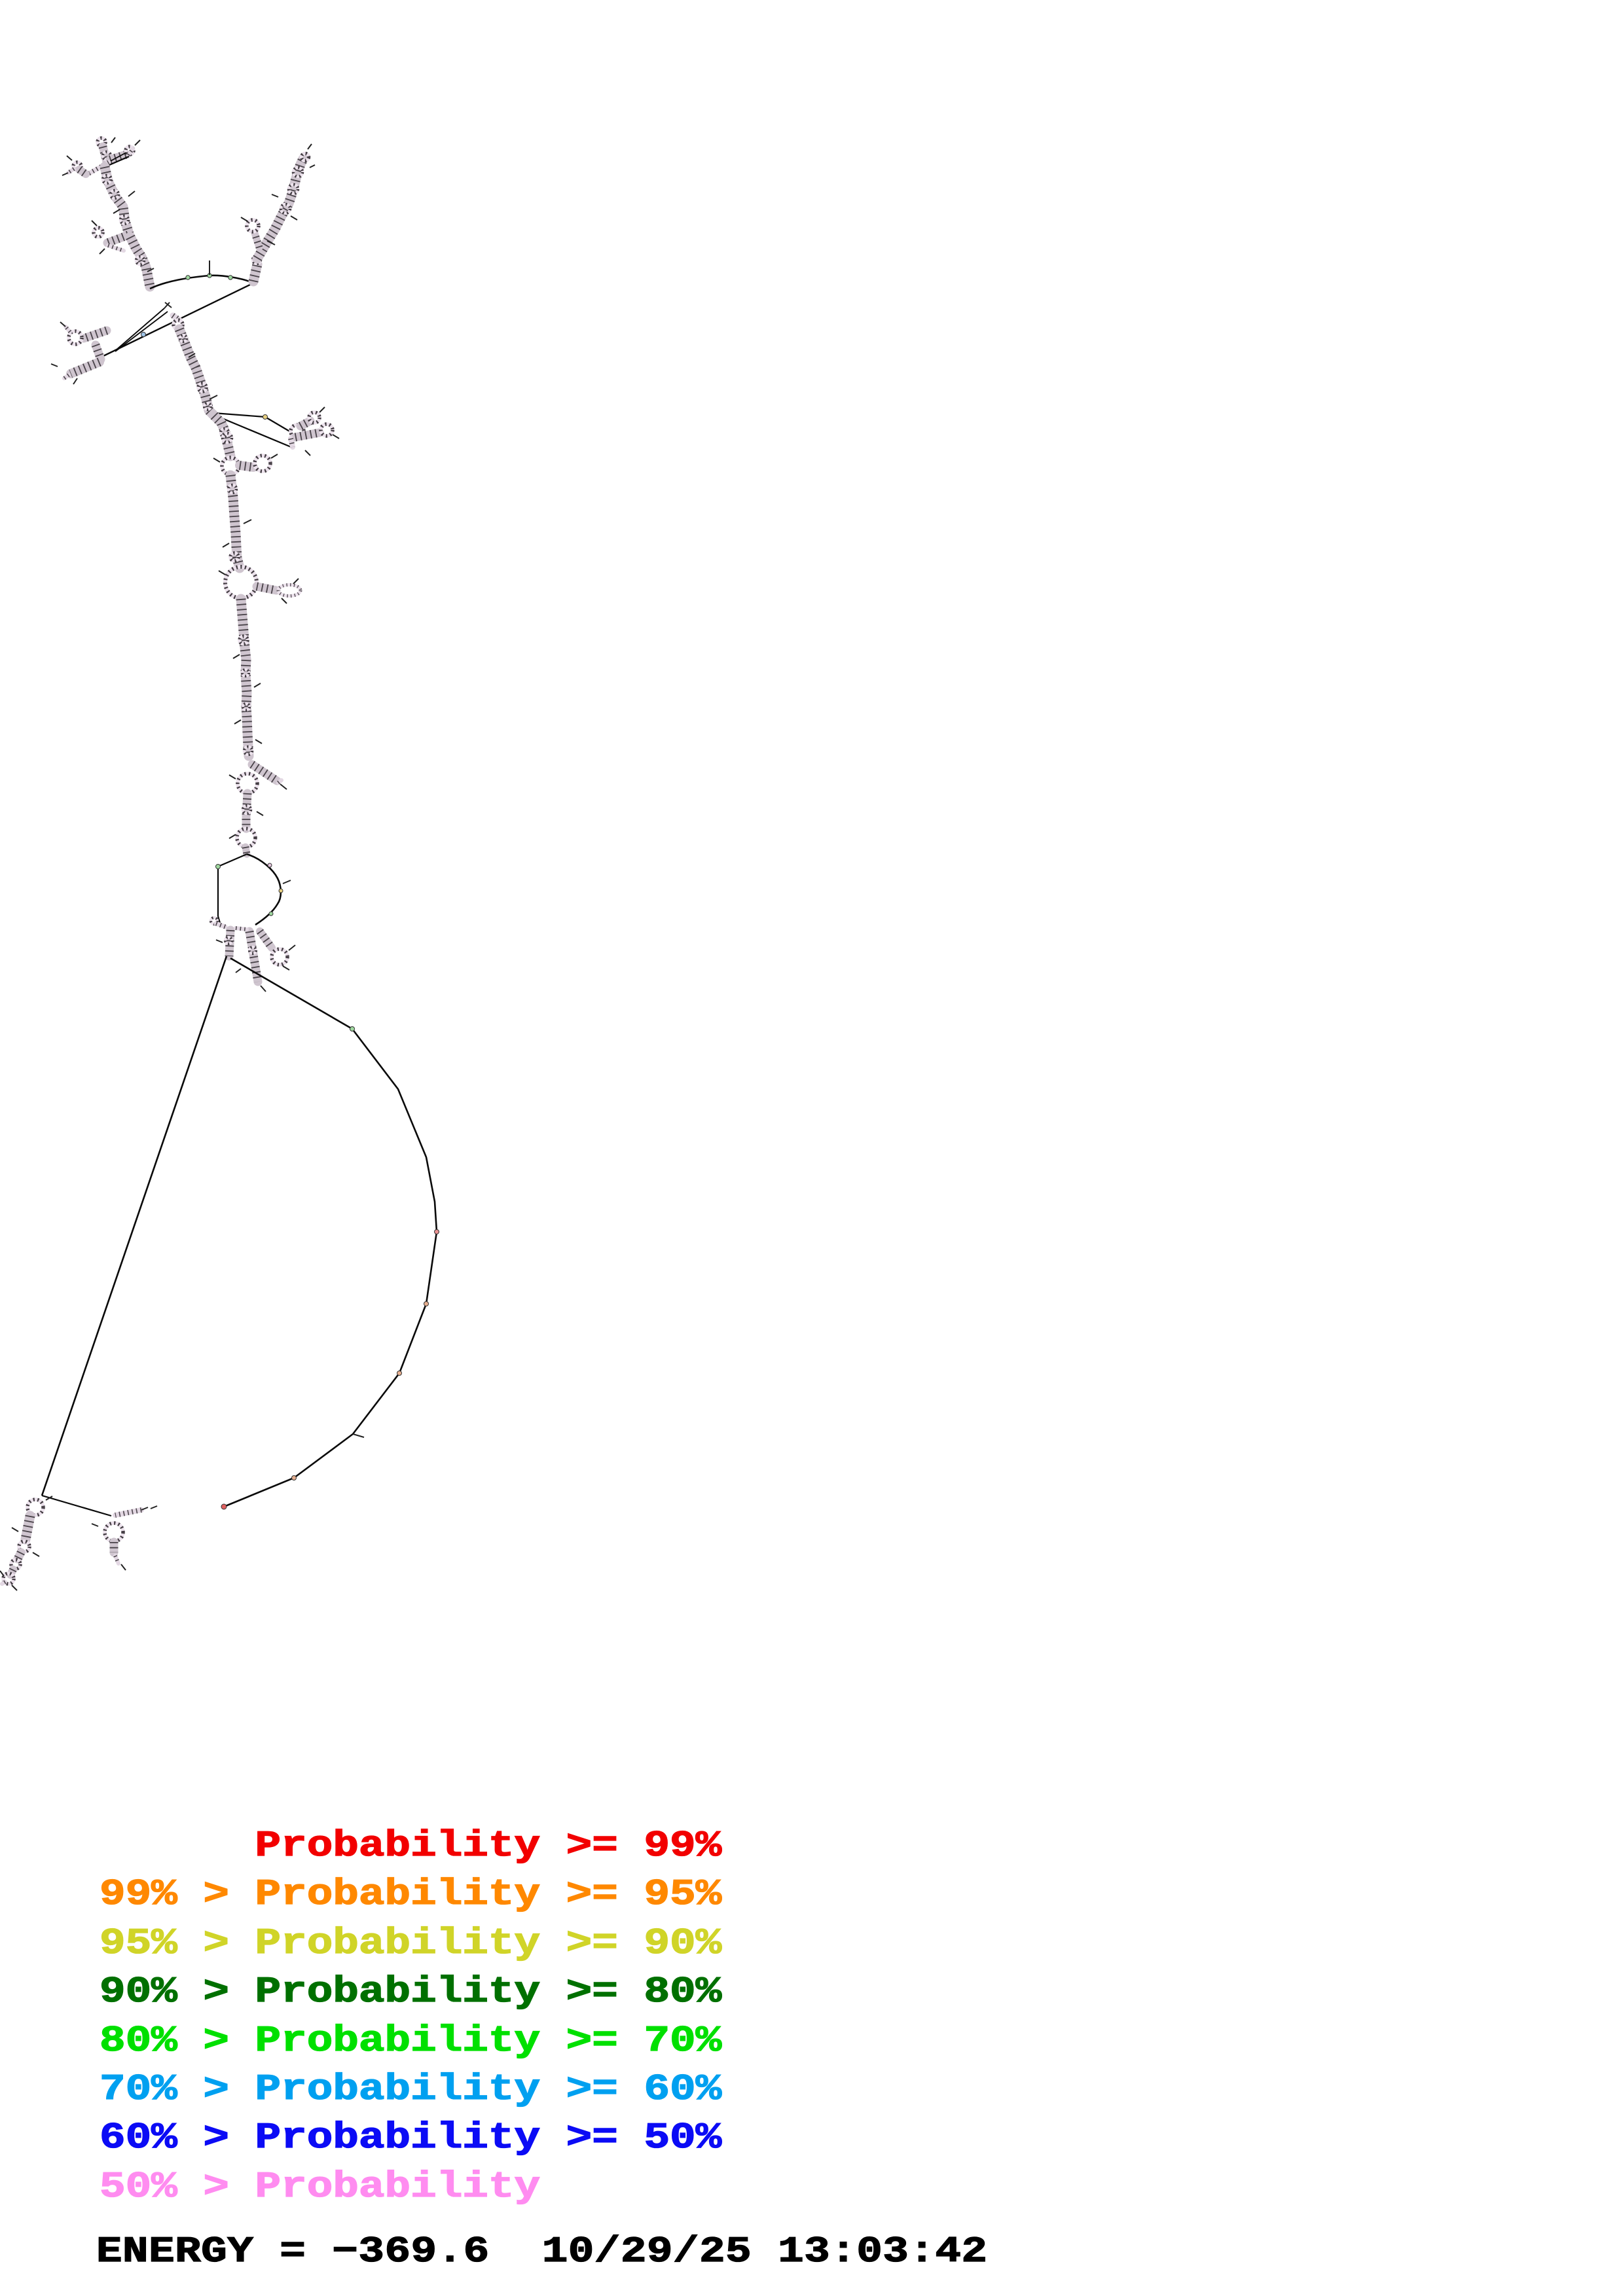  I want to click on svg-text: Probability >= 99%, so click(411, 1846).